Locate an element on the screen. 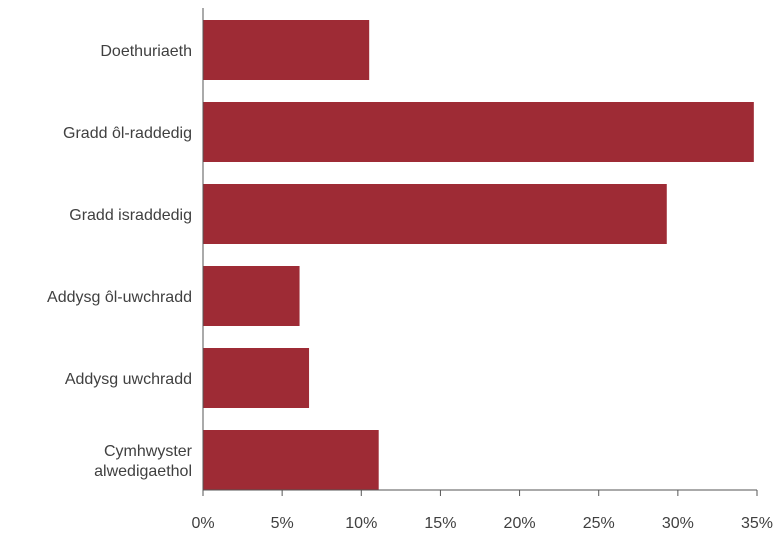 The width and height of the screenshot is (781, 536). category-label-0: Doethuriaeth is located at coordinates (146, 51).